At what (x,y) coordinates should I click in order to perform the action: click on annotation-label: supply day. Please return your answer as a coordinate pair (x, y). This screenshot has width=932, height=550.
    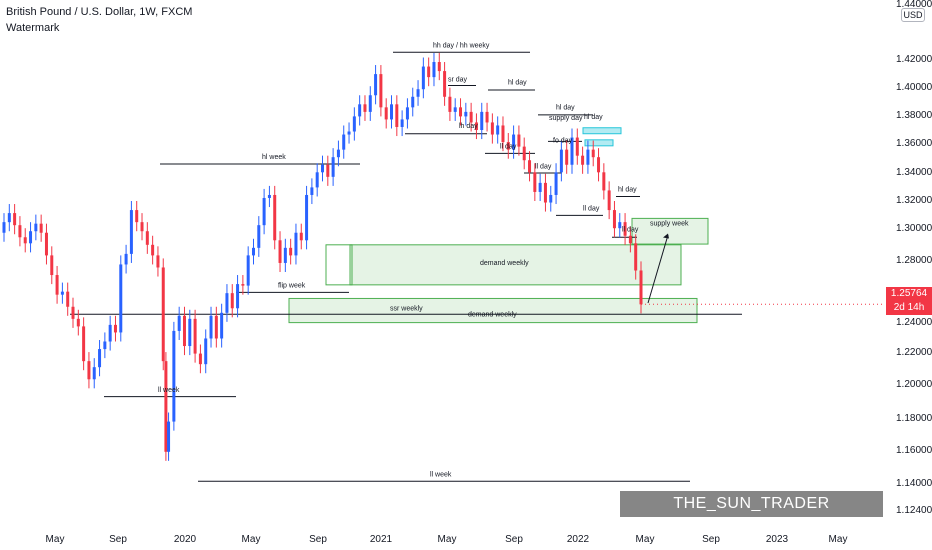
    Looking at the image, I should click on (566, 118).